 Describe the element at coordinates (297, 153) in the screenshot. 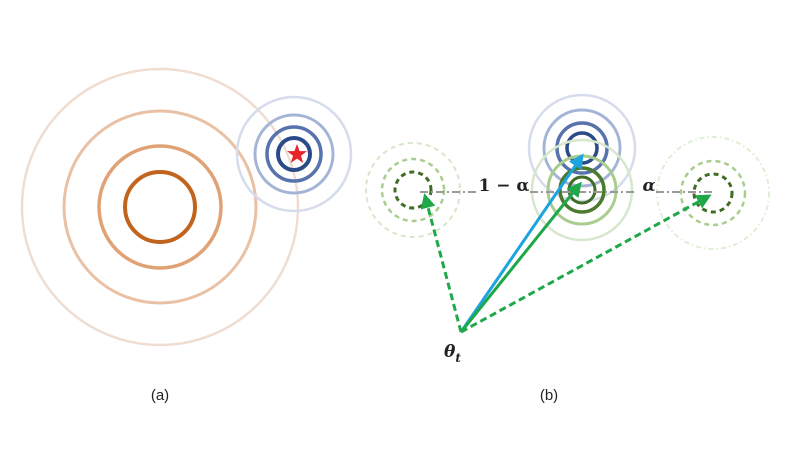

I see `star-icon` at that location.